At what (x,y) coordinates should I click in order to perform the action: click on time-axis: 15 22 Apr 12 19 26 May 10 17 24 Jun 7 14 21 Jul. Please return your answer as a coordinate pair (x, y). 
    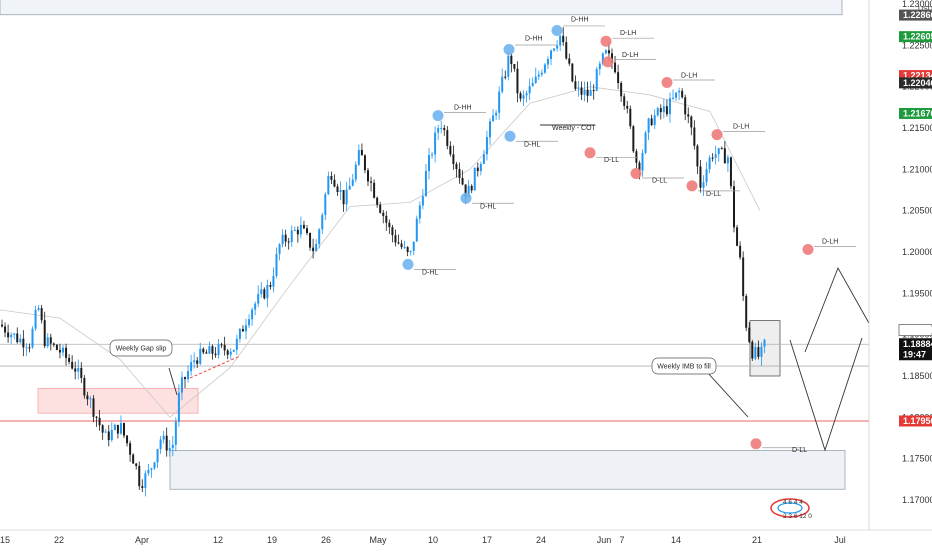
    Looking at the image, I should click on (466, 537).